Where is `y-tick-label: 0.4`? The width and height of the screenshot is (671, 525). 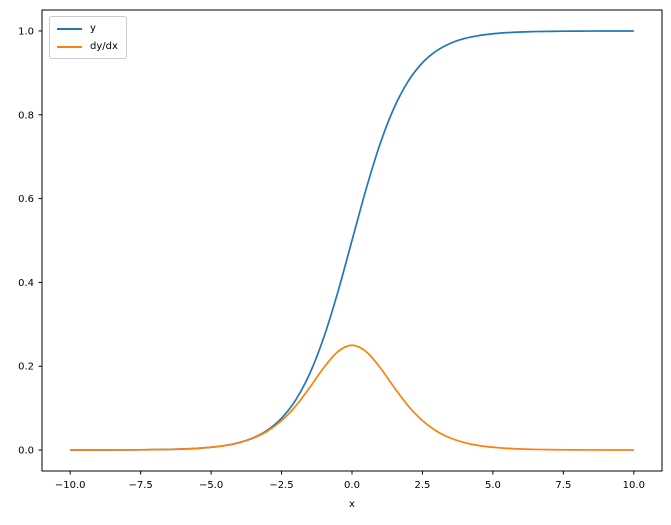 y-tick-label: 0.4 is located at coordinates (26, 283).